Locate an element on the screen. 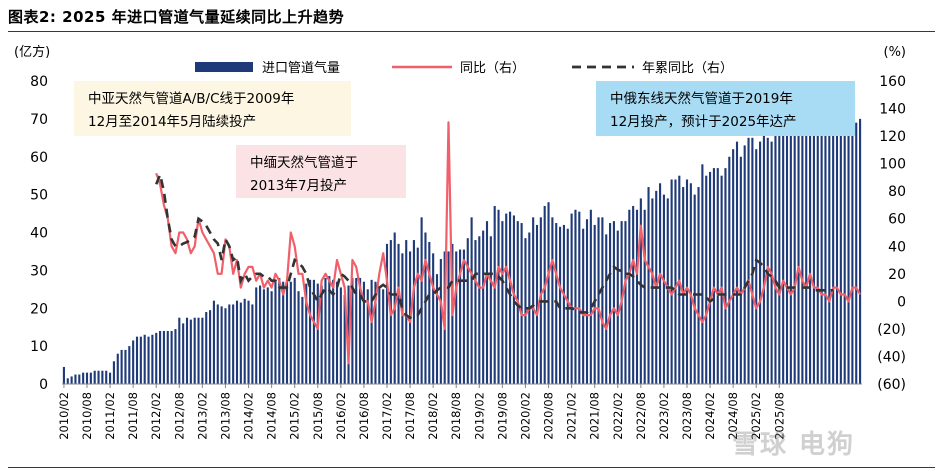  legend-label: 进口管道气量 is located at coordinates (301, 68).